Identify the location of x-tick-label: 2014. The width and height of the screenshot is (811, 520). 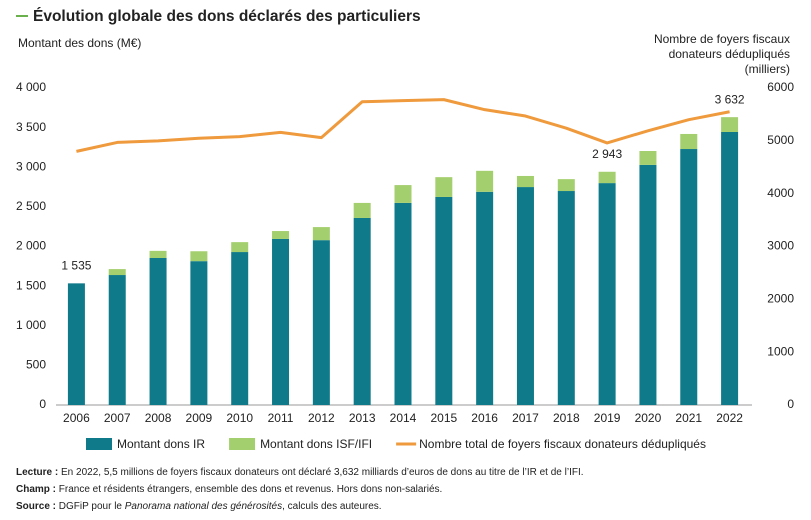
(403, 418).